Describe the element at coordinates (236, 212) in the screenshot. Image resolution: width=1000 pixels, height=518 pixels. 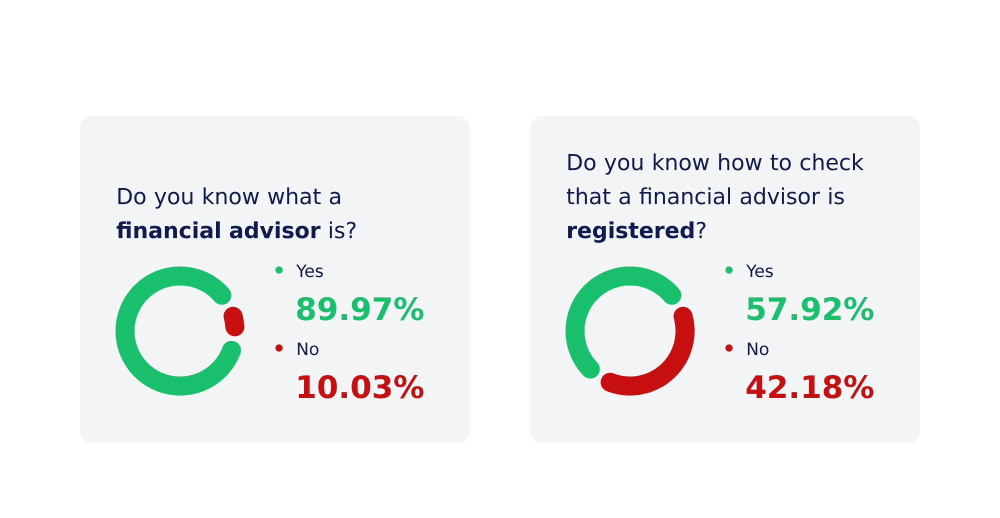
I see `chart-title: Do you know what a financial advisor is?` at that location.